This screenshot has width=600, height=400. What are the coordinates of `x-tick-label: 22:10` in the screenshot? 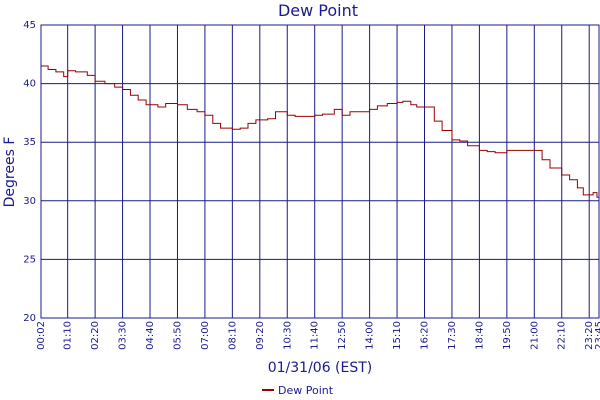 It's located at (562, 335).